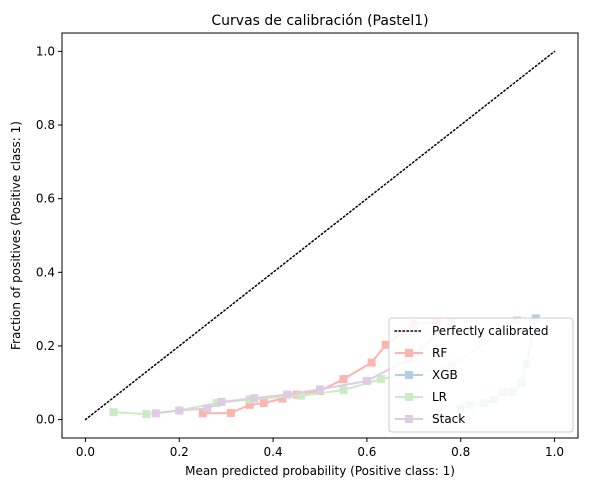  I want to click on x-tick-label: 0.8, so click(460, 452).